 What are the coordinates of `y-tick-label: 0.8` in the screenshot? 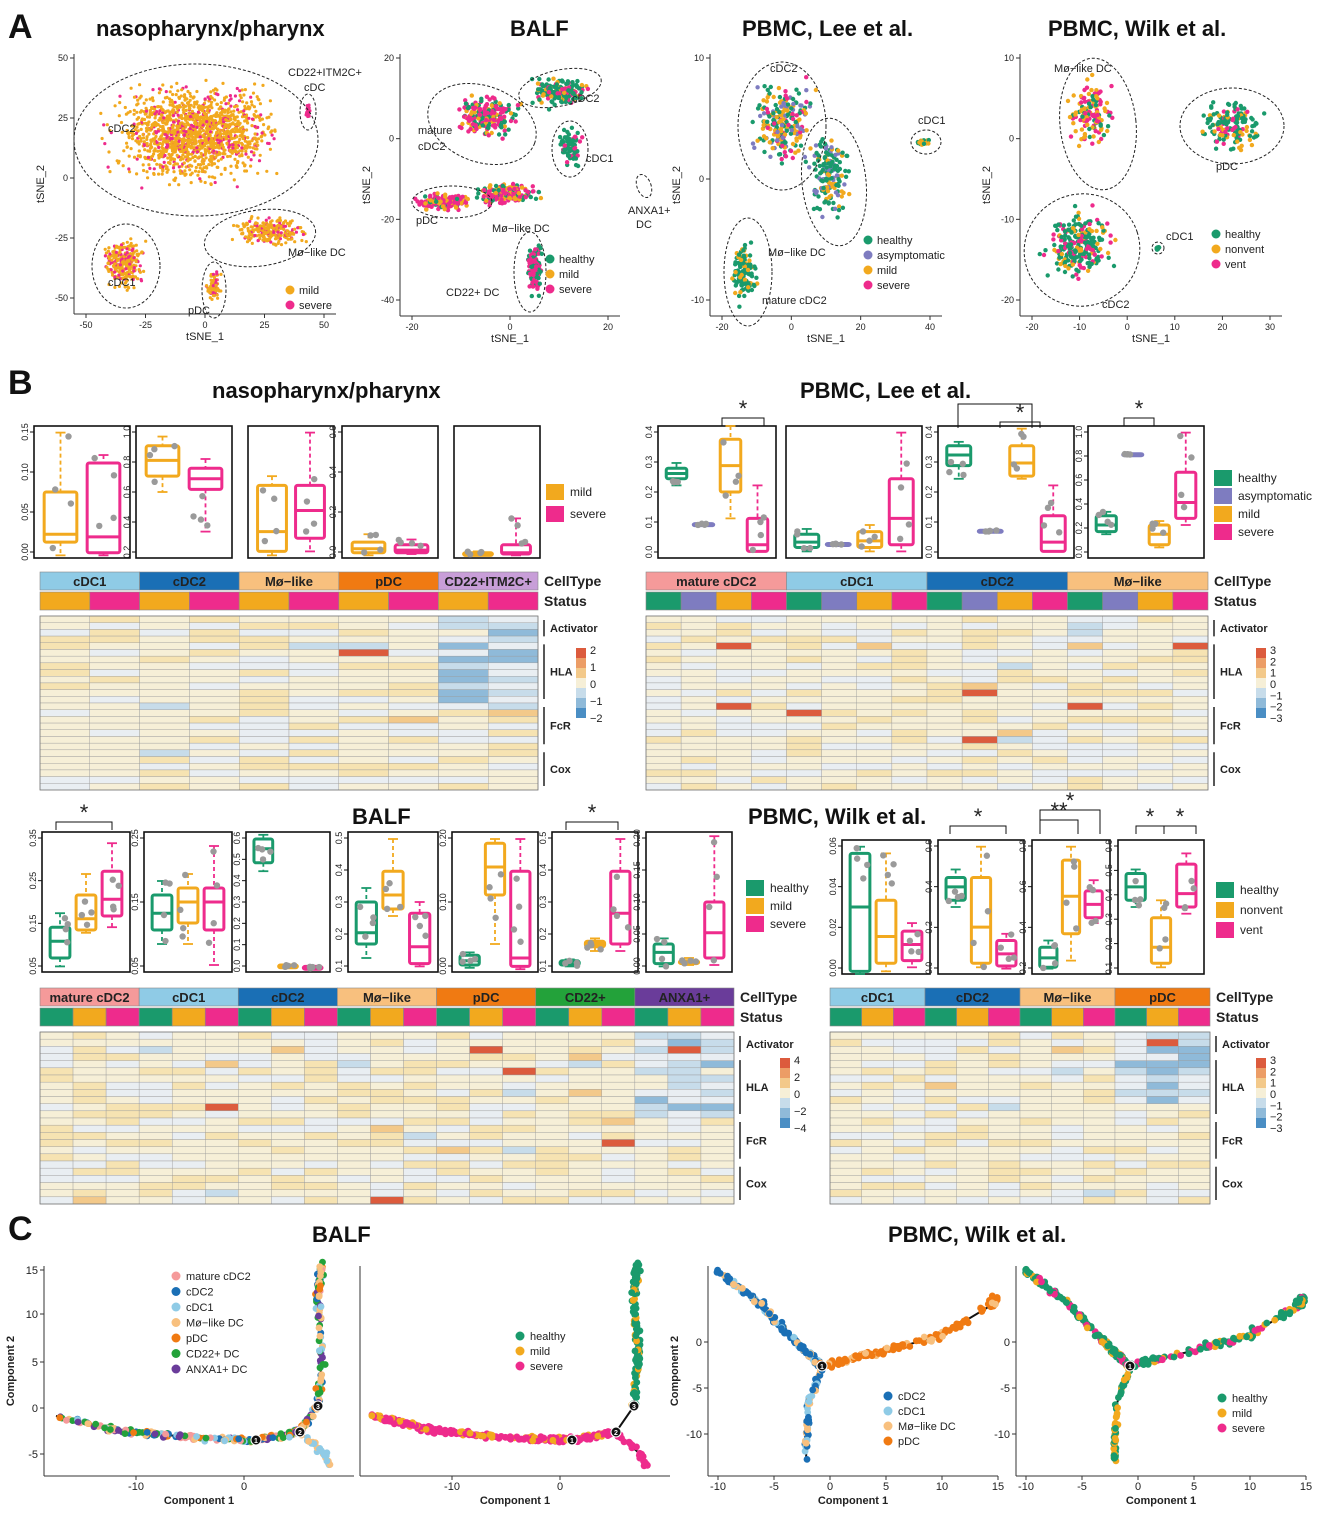 It's located at (127, 462).